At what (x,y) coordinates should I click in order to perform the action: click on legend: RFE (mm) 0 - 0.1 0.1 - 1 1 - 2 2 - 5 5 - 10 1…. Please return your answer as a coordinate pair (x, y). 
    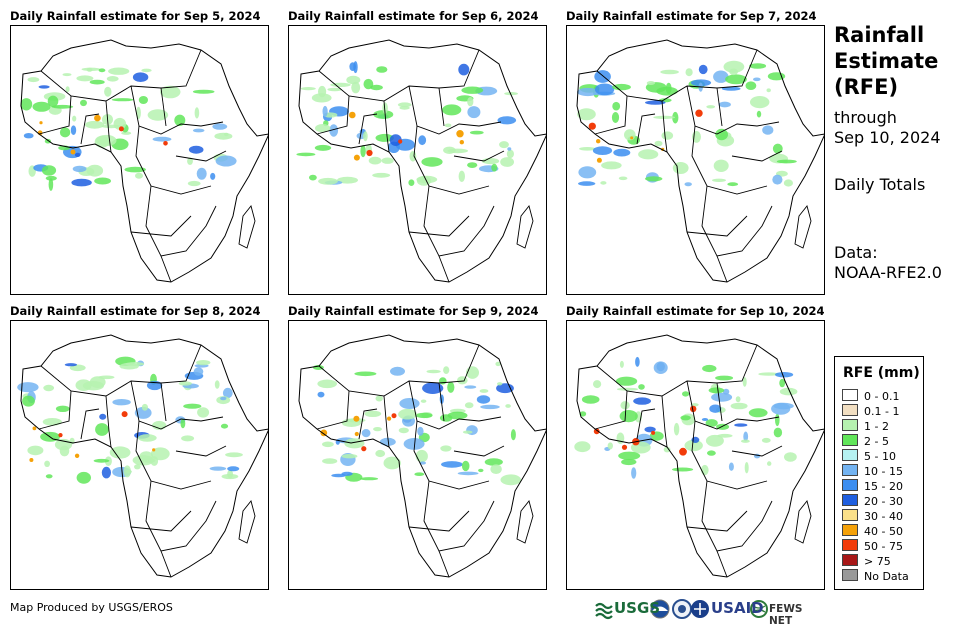
    Looking at the image, I should click on (879, 473).